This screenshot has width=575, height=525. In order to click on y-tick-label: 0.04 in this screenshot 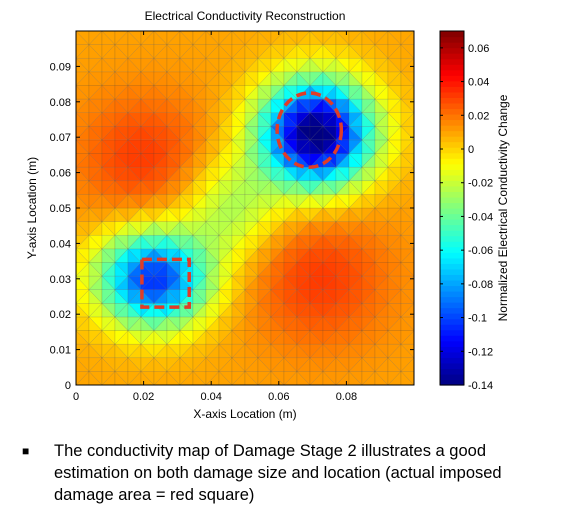, I will do `click(60, 244)`.